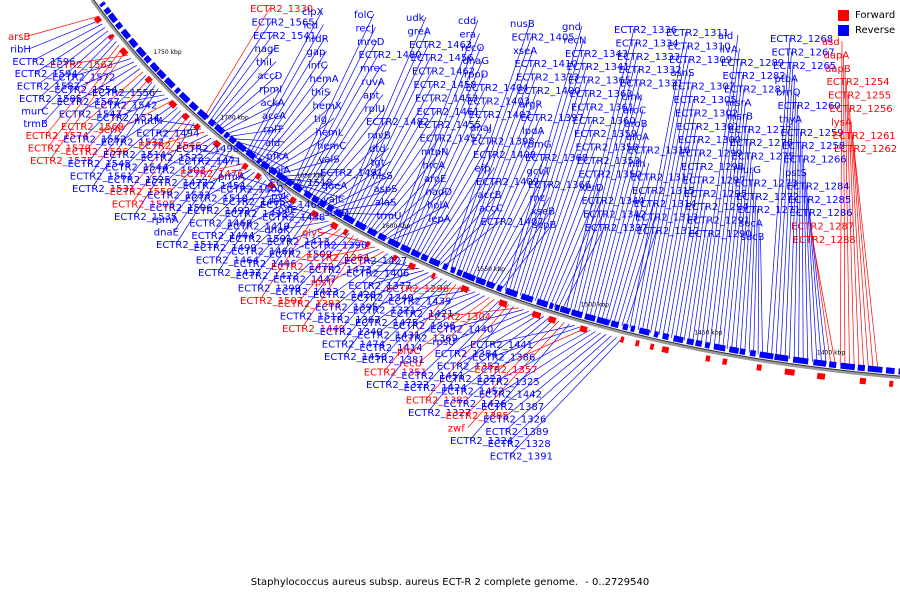 This screenshot has width=900, height=600. Describe the element at coordinates (385, 203) in the screenshot. I see `gene-label: alaS` at that location.